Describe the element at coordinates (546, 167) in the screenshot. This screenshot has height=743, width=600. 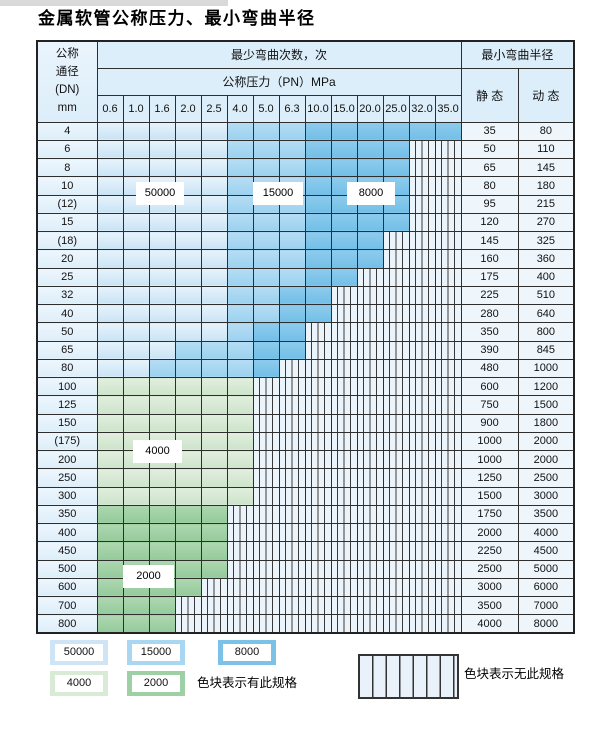
I see `dynamic-cell: 145` at that location.